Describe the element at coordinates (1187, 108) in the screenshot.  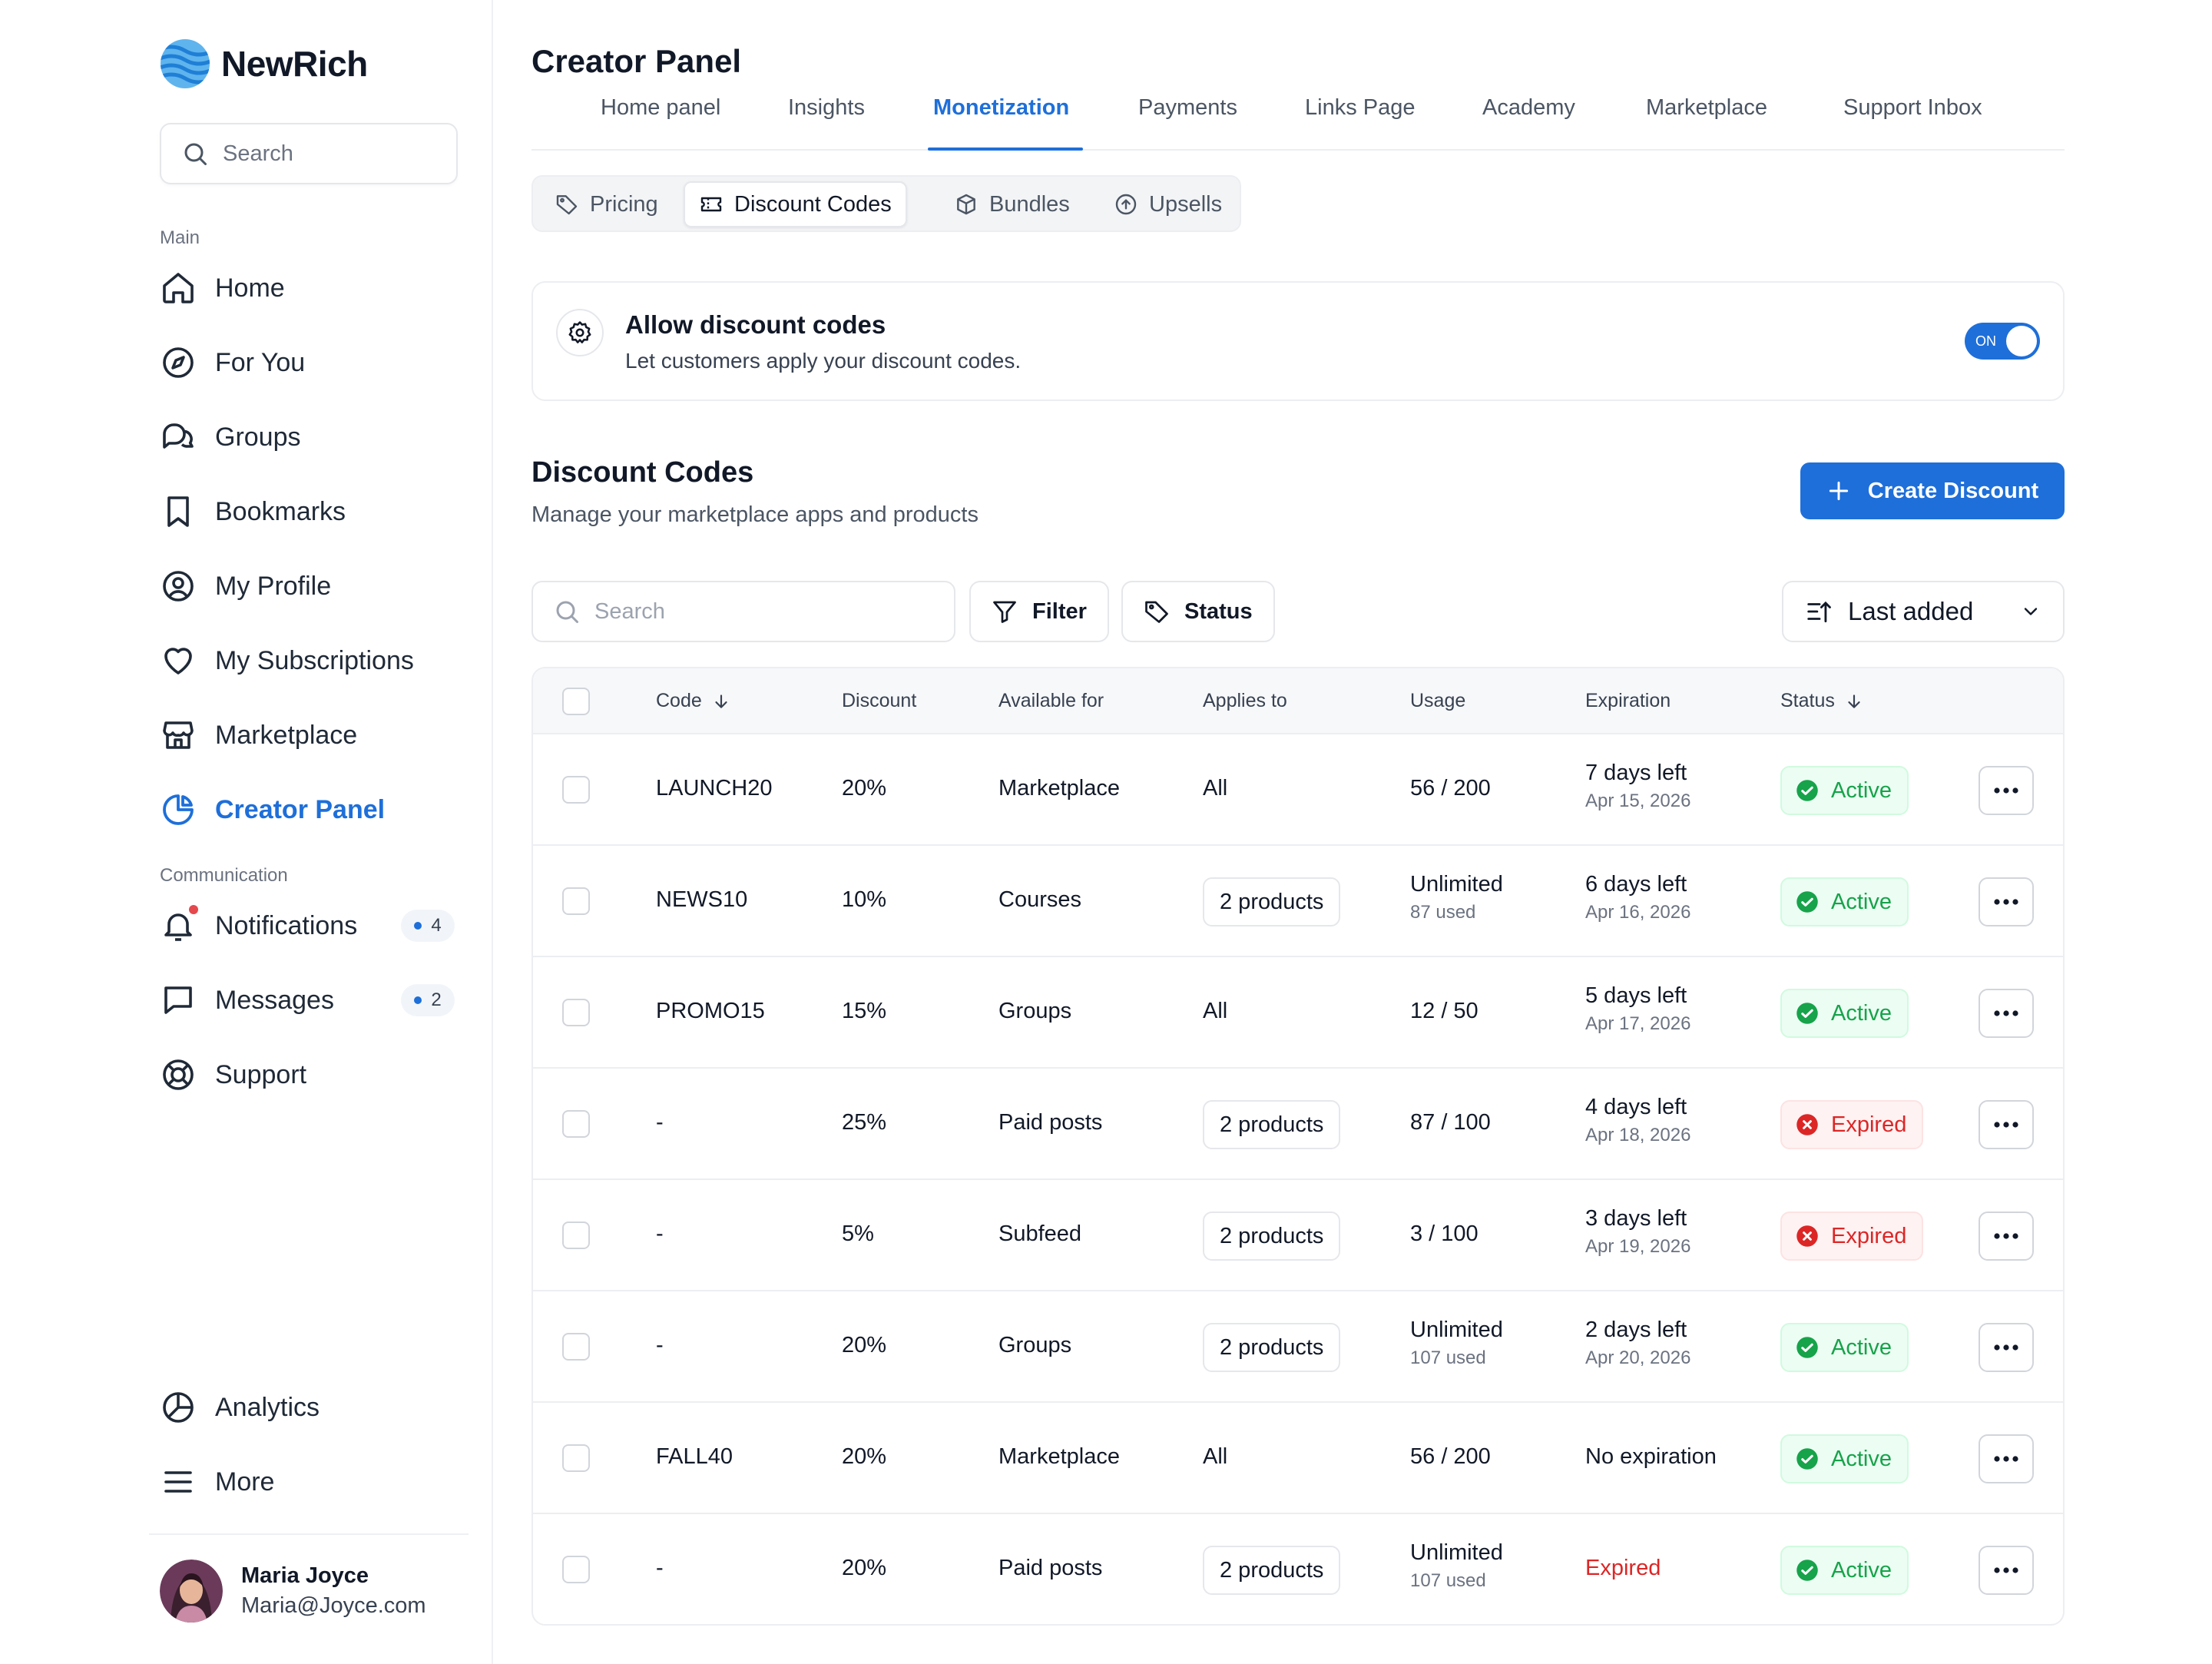
I see `tab-payments: Payments` at that location.